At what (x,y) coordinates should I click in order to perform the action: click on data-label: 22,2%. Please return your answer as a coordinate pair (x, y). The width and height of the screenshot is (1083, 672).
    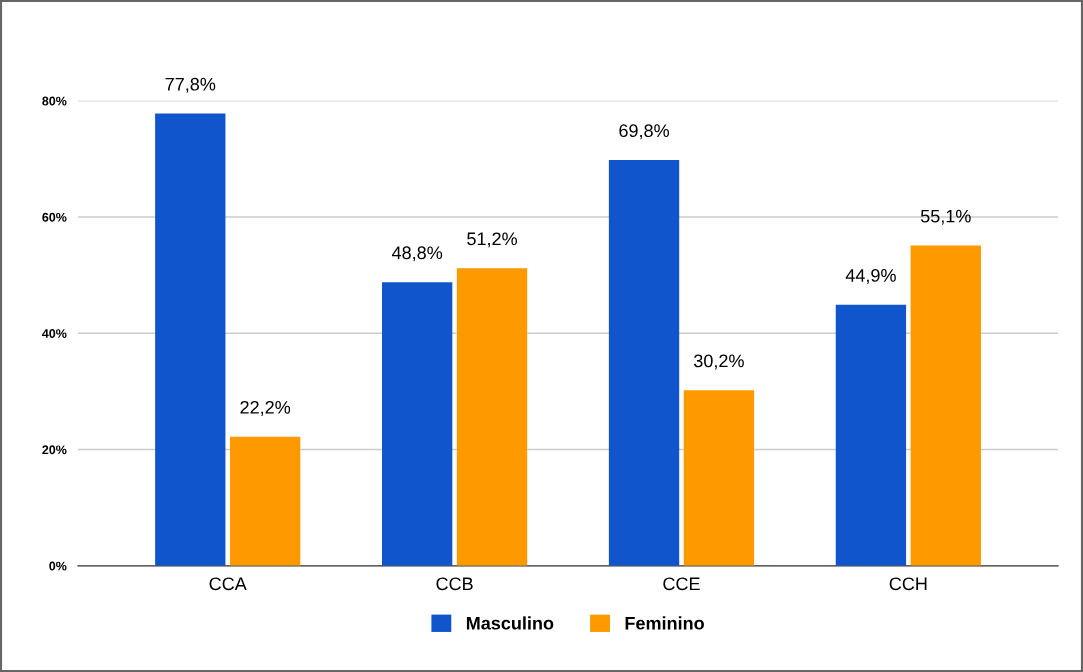
    Looking at the image, I should click on (265, 408).